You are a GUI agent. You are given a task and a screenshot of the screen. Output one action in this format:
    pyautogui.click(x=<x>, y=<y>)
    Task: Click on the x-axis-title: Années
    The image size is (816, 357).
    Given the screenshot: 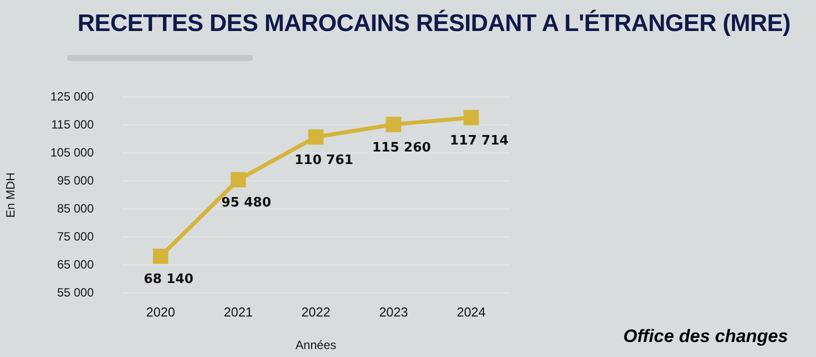 What is the action you would take?
    pyautogui.click(x=316, y=345)
    